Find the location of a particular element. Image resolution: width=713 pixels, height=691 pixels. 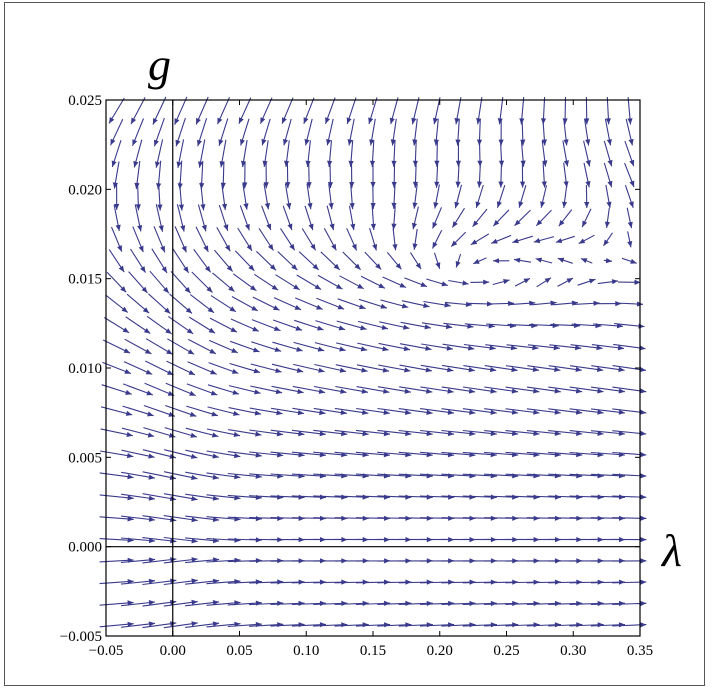

x-tick-label: 0.00 is located at coordinates (173, 651).